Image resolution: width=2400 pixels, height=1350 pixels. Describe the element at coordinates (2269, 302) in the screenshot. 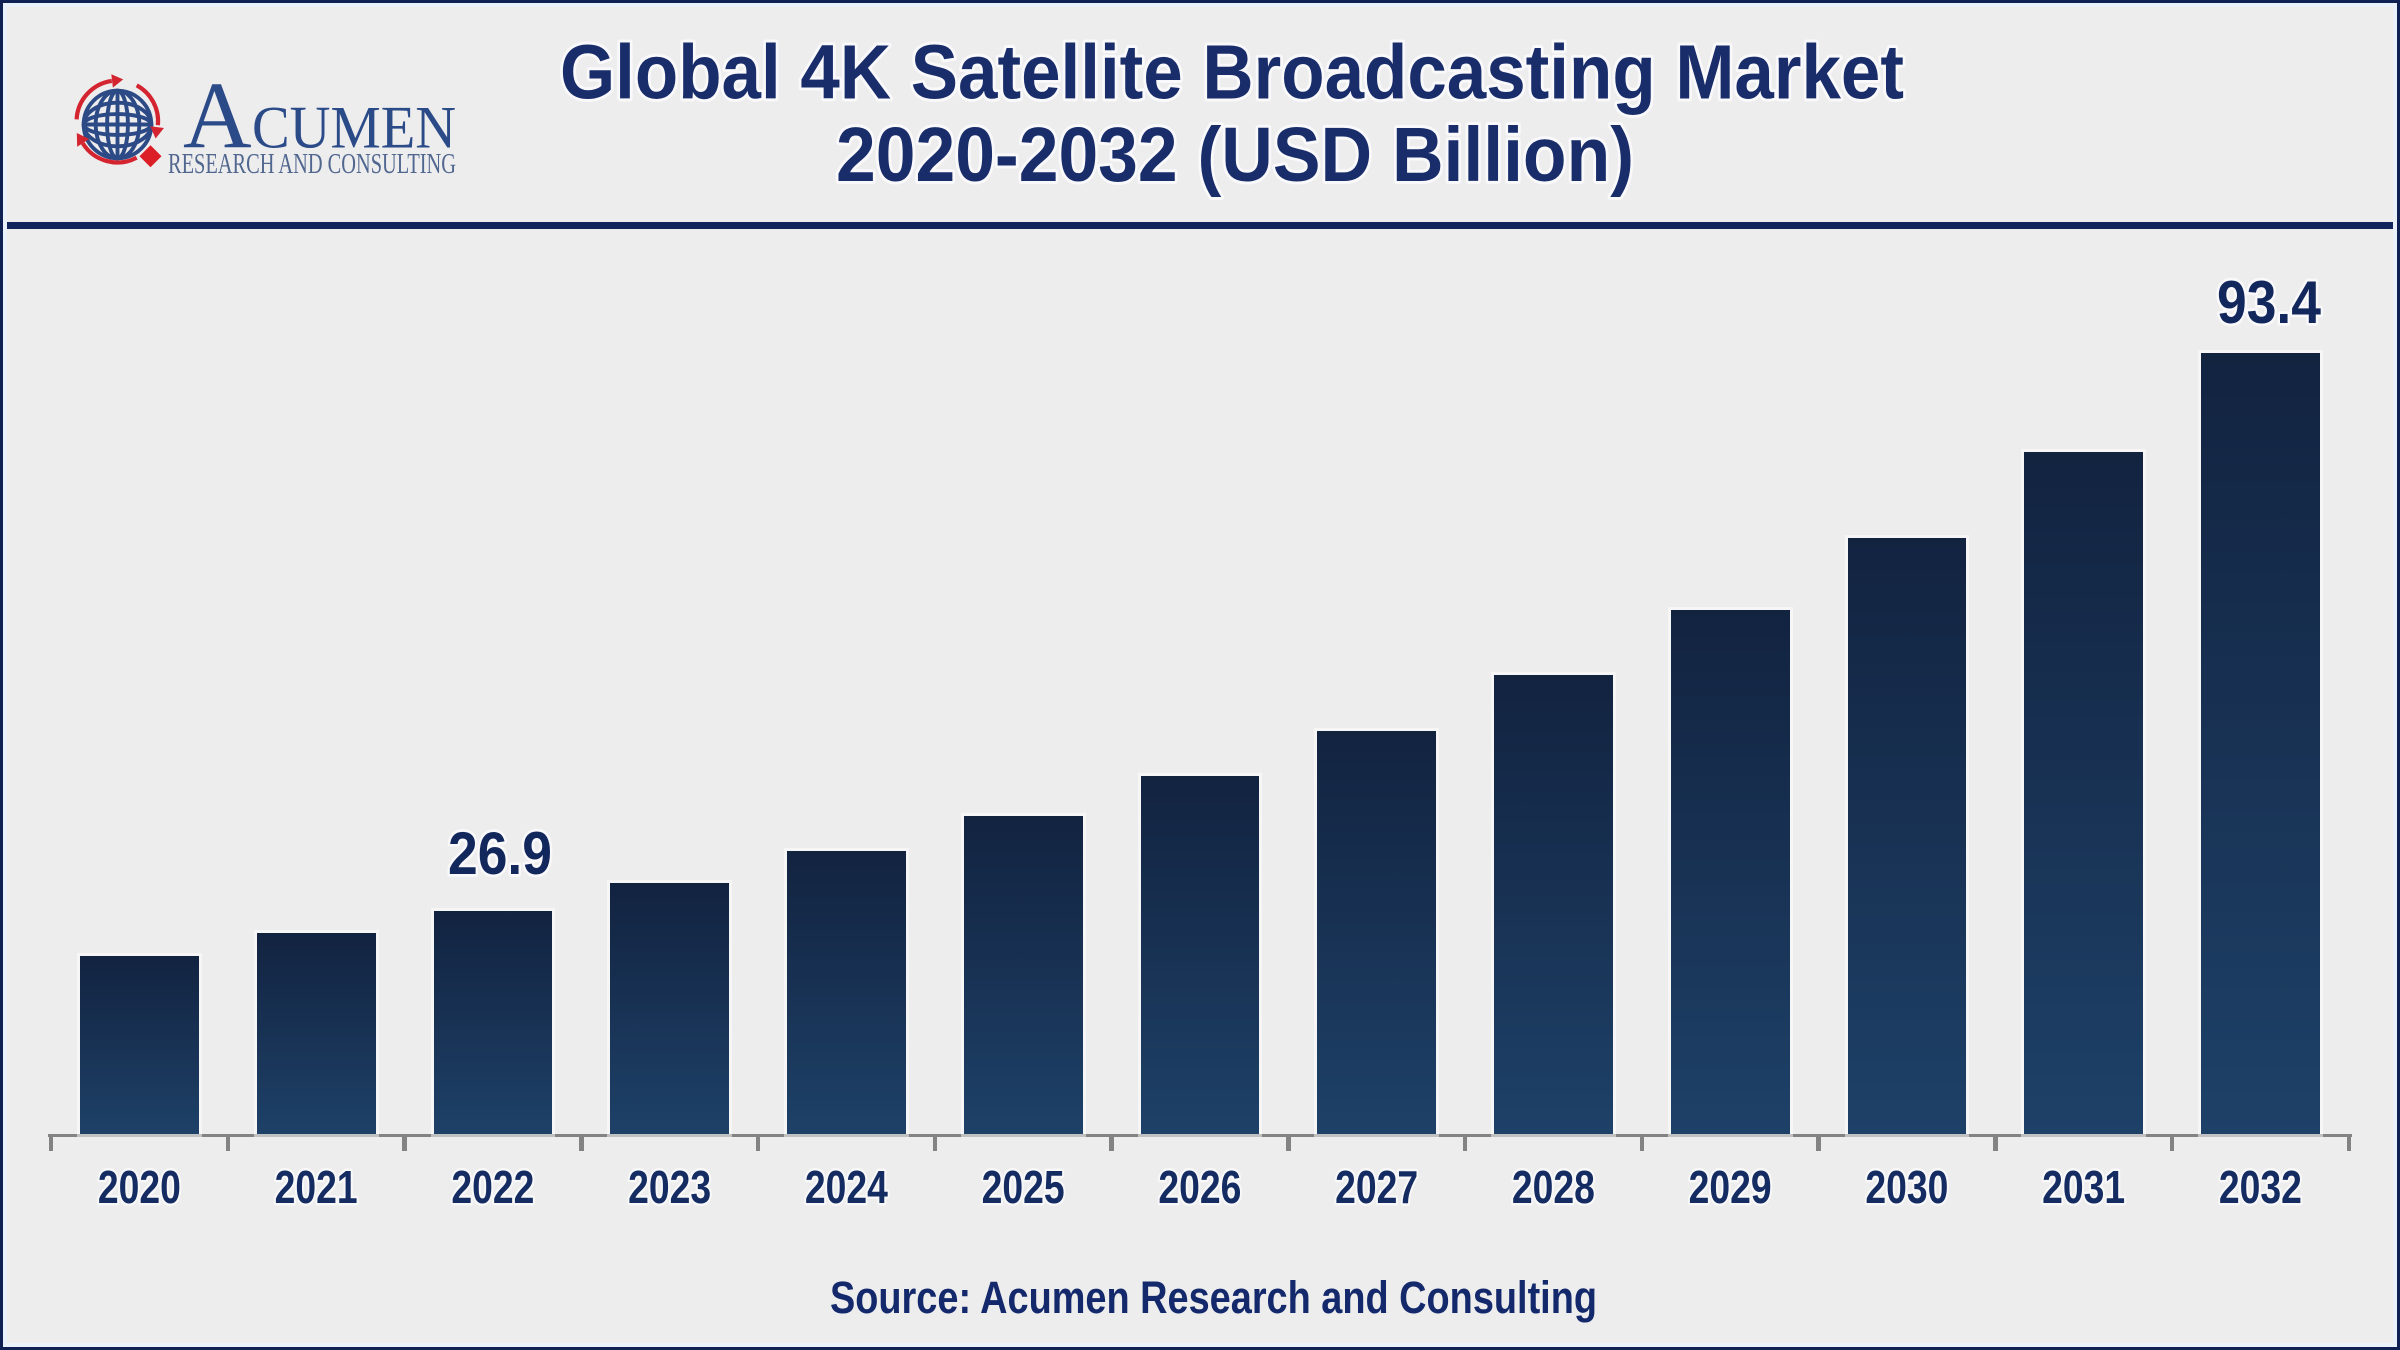

I see `svg-text: 93.4` at that location.